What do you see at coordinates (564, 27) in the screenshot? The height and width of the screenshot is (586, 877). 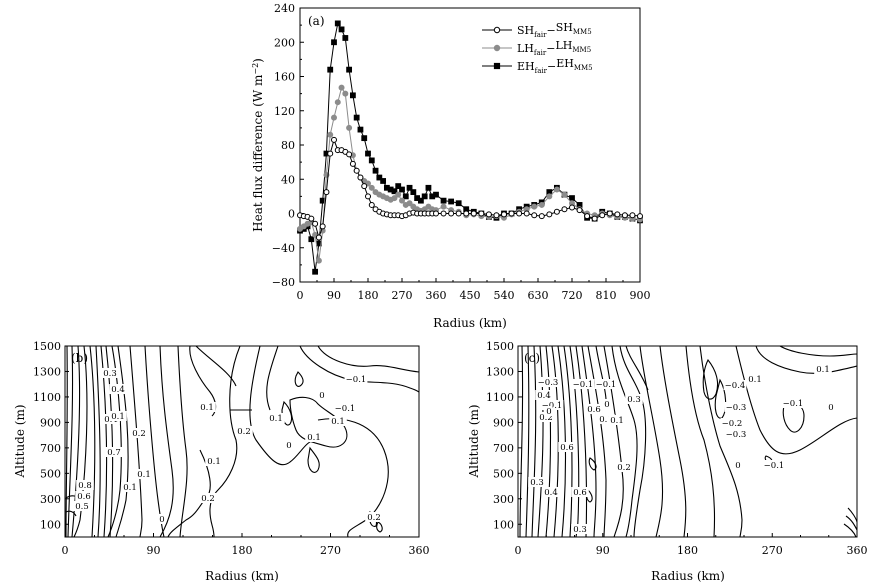 I see `legend-label-part: SH` at bounding box center [564, 27].